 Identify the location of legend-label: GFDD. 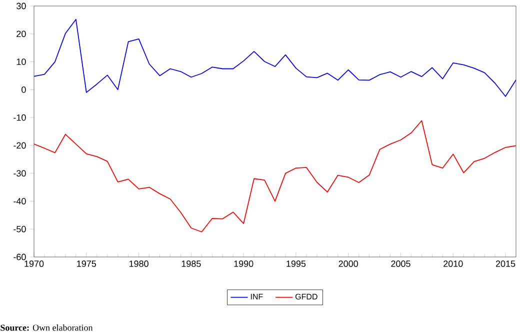
(306, 297).